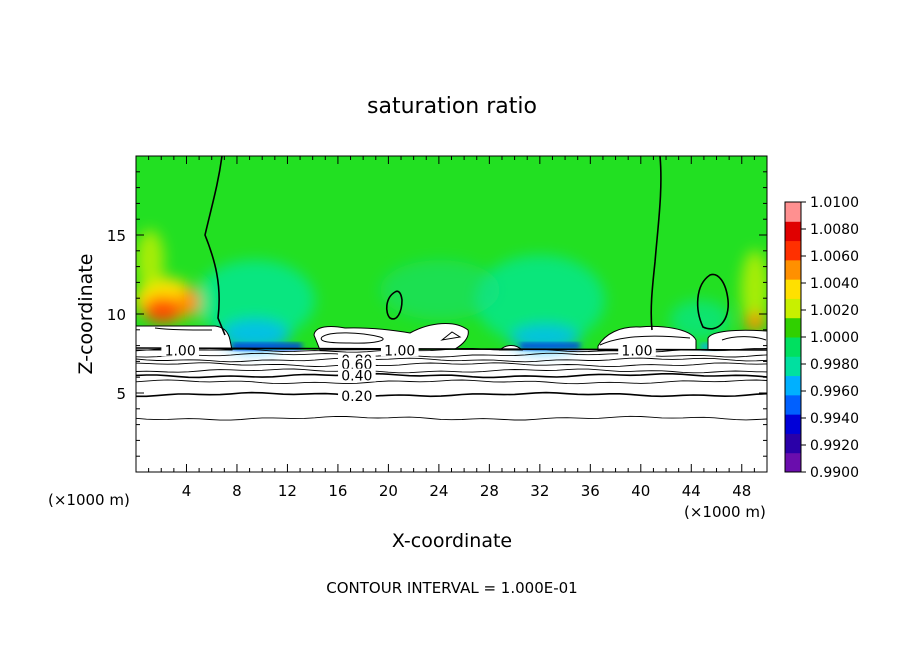 The width and height of the screenshot is (904, 654). I want to click on lower-contour-lines, so click(451, 384).